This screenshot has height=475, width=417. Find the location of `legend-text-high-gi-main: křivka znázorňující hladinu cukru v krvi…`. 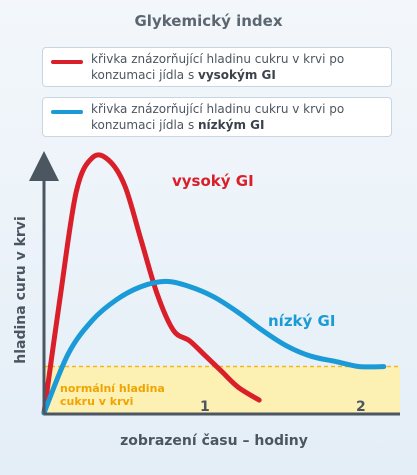

legend-text-high-gi-main: křivka znázorňující hladinu cukru v krvi… is located at coordinates (218, 67).